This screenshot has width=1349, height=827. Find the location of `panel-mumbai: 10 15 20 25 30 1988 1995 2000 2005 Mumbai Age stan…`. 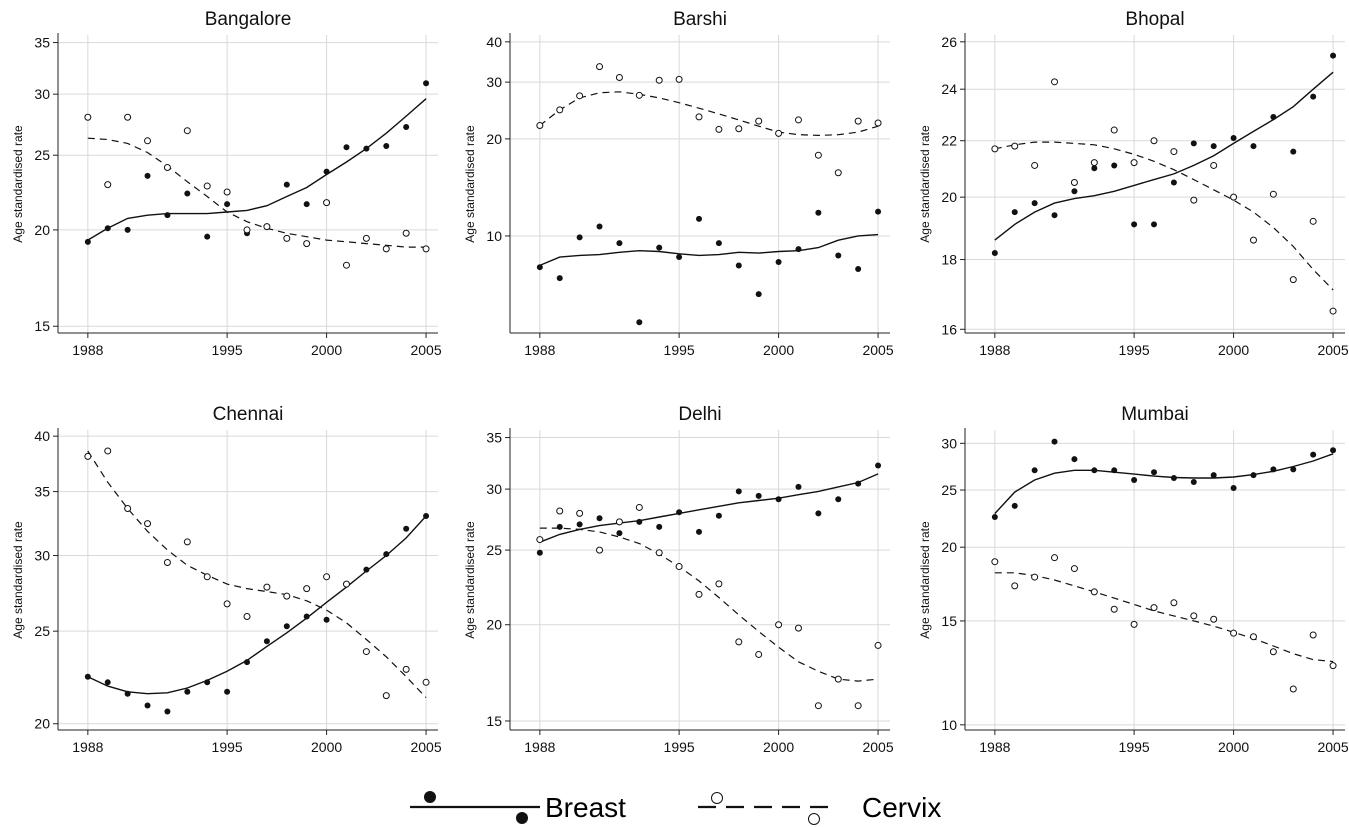

panel-mumbai: 10 15 20 25 30 1988 1995 2000 2005 Mumbai Age stan… is located at coordinates (1133, 579).